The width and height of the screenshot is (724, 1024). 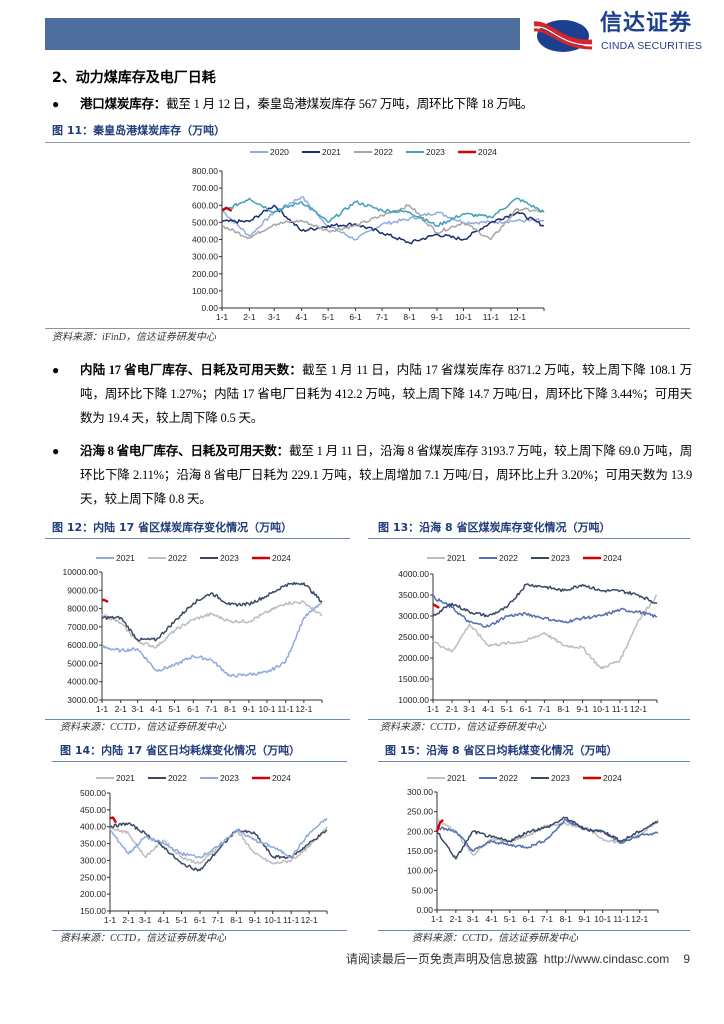 What do you see at coordinates (686, 959) in the screenshot?
I see `page-number: 9` at bounding box center [686, 959].